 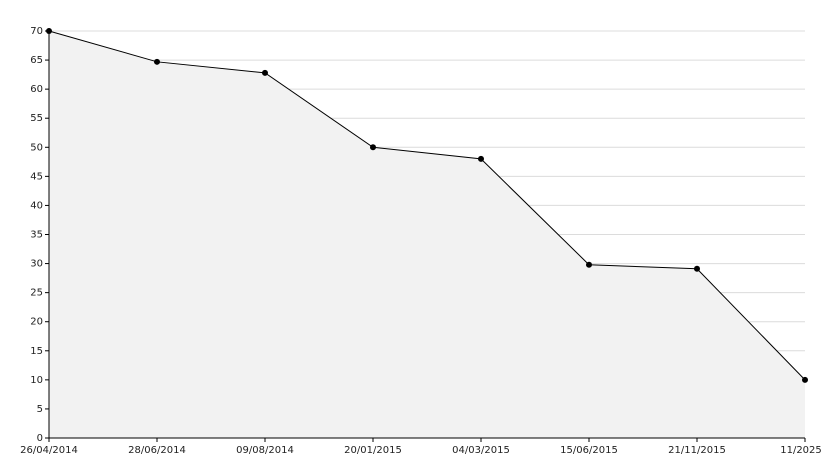 What do you see at coordinates (265, 450) in the screenshot?
I see `x-tick-label: 09/08/2014` at bounding box center [265, 450].